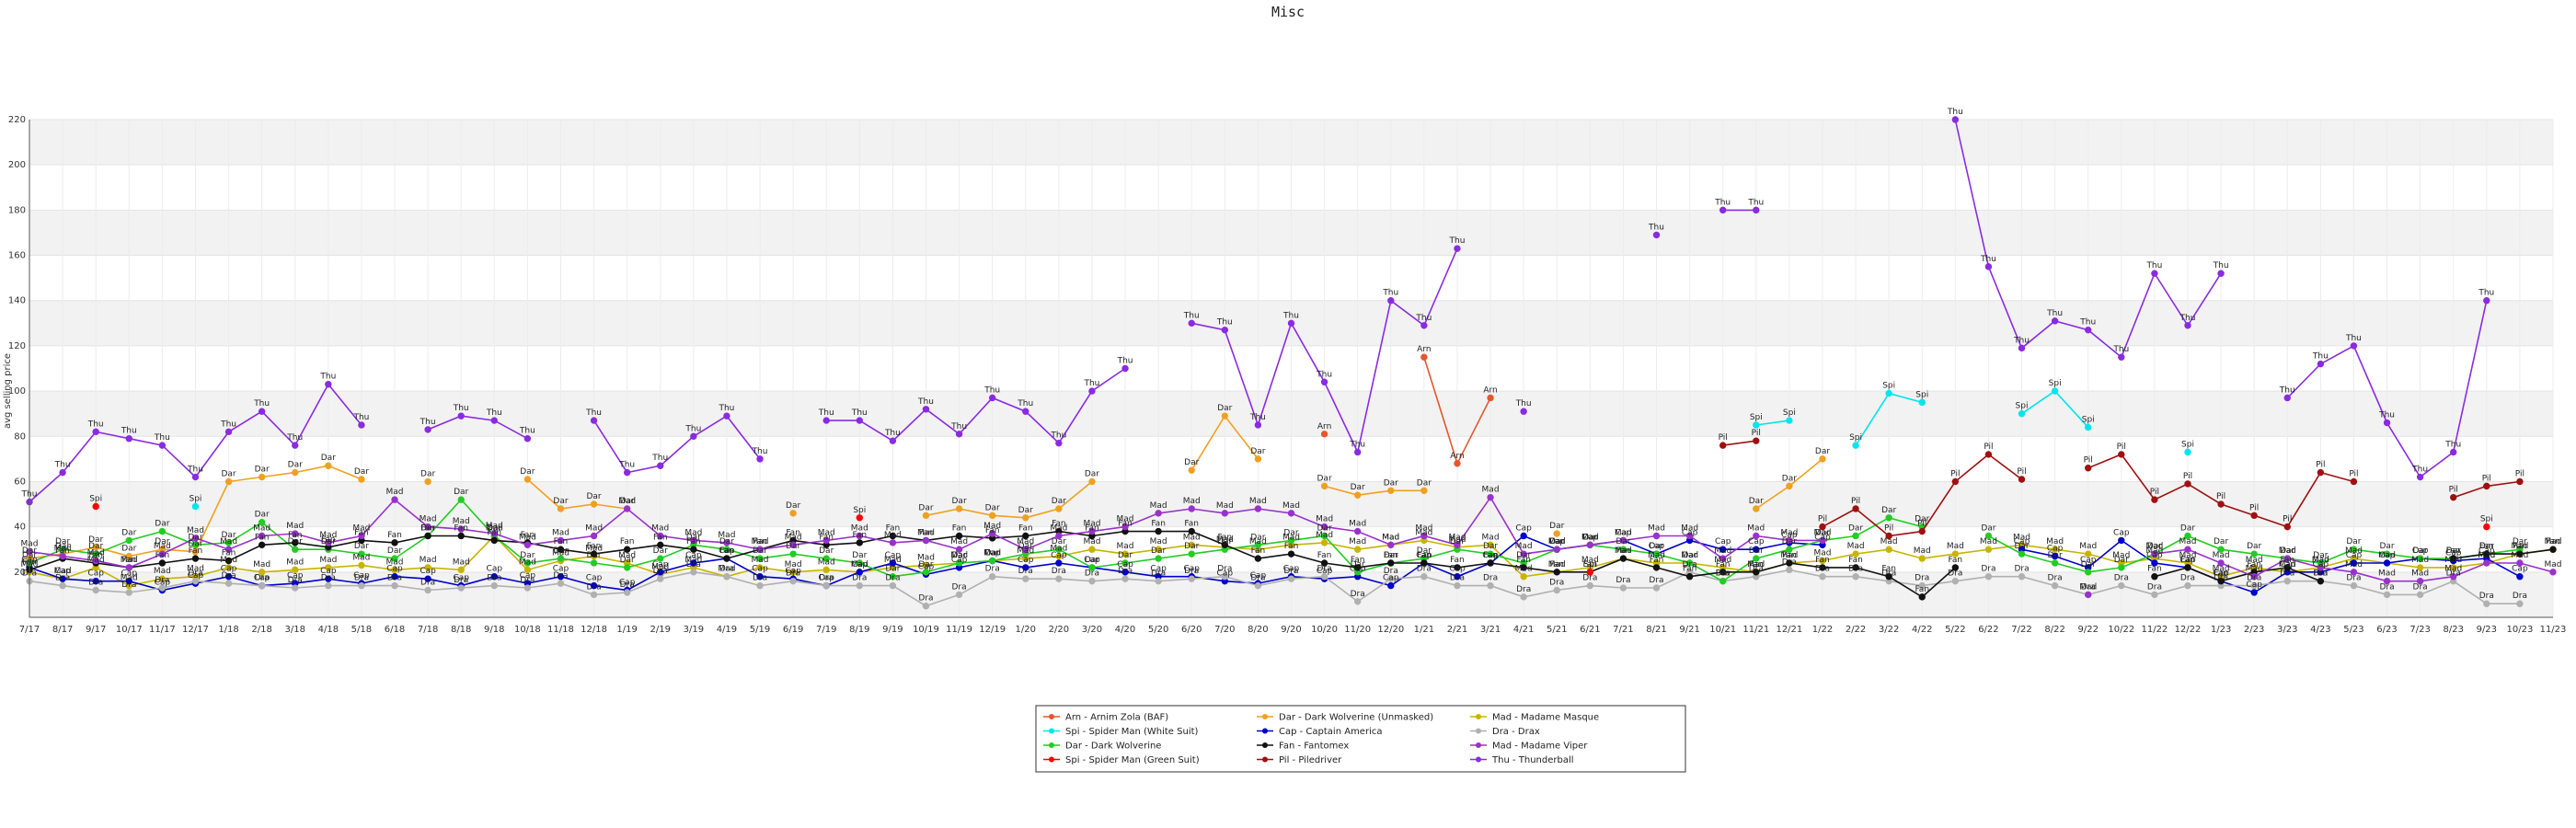 The height and width of the screenshot is (828, 2576). Describe the element at coordinates (1059, 630) in the screenshot. I see `x-tick-label: 2/20` at that location.